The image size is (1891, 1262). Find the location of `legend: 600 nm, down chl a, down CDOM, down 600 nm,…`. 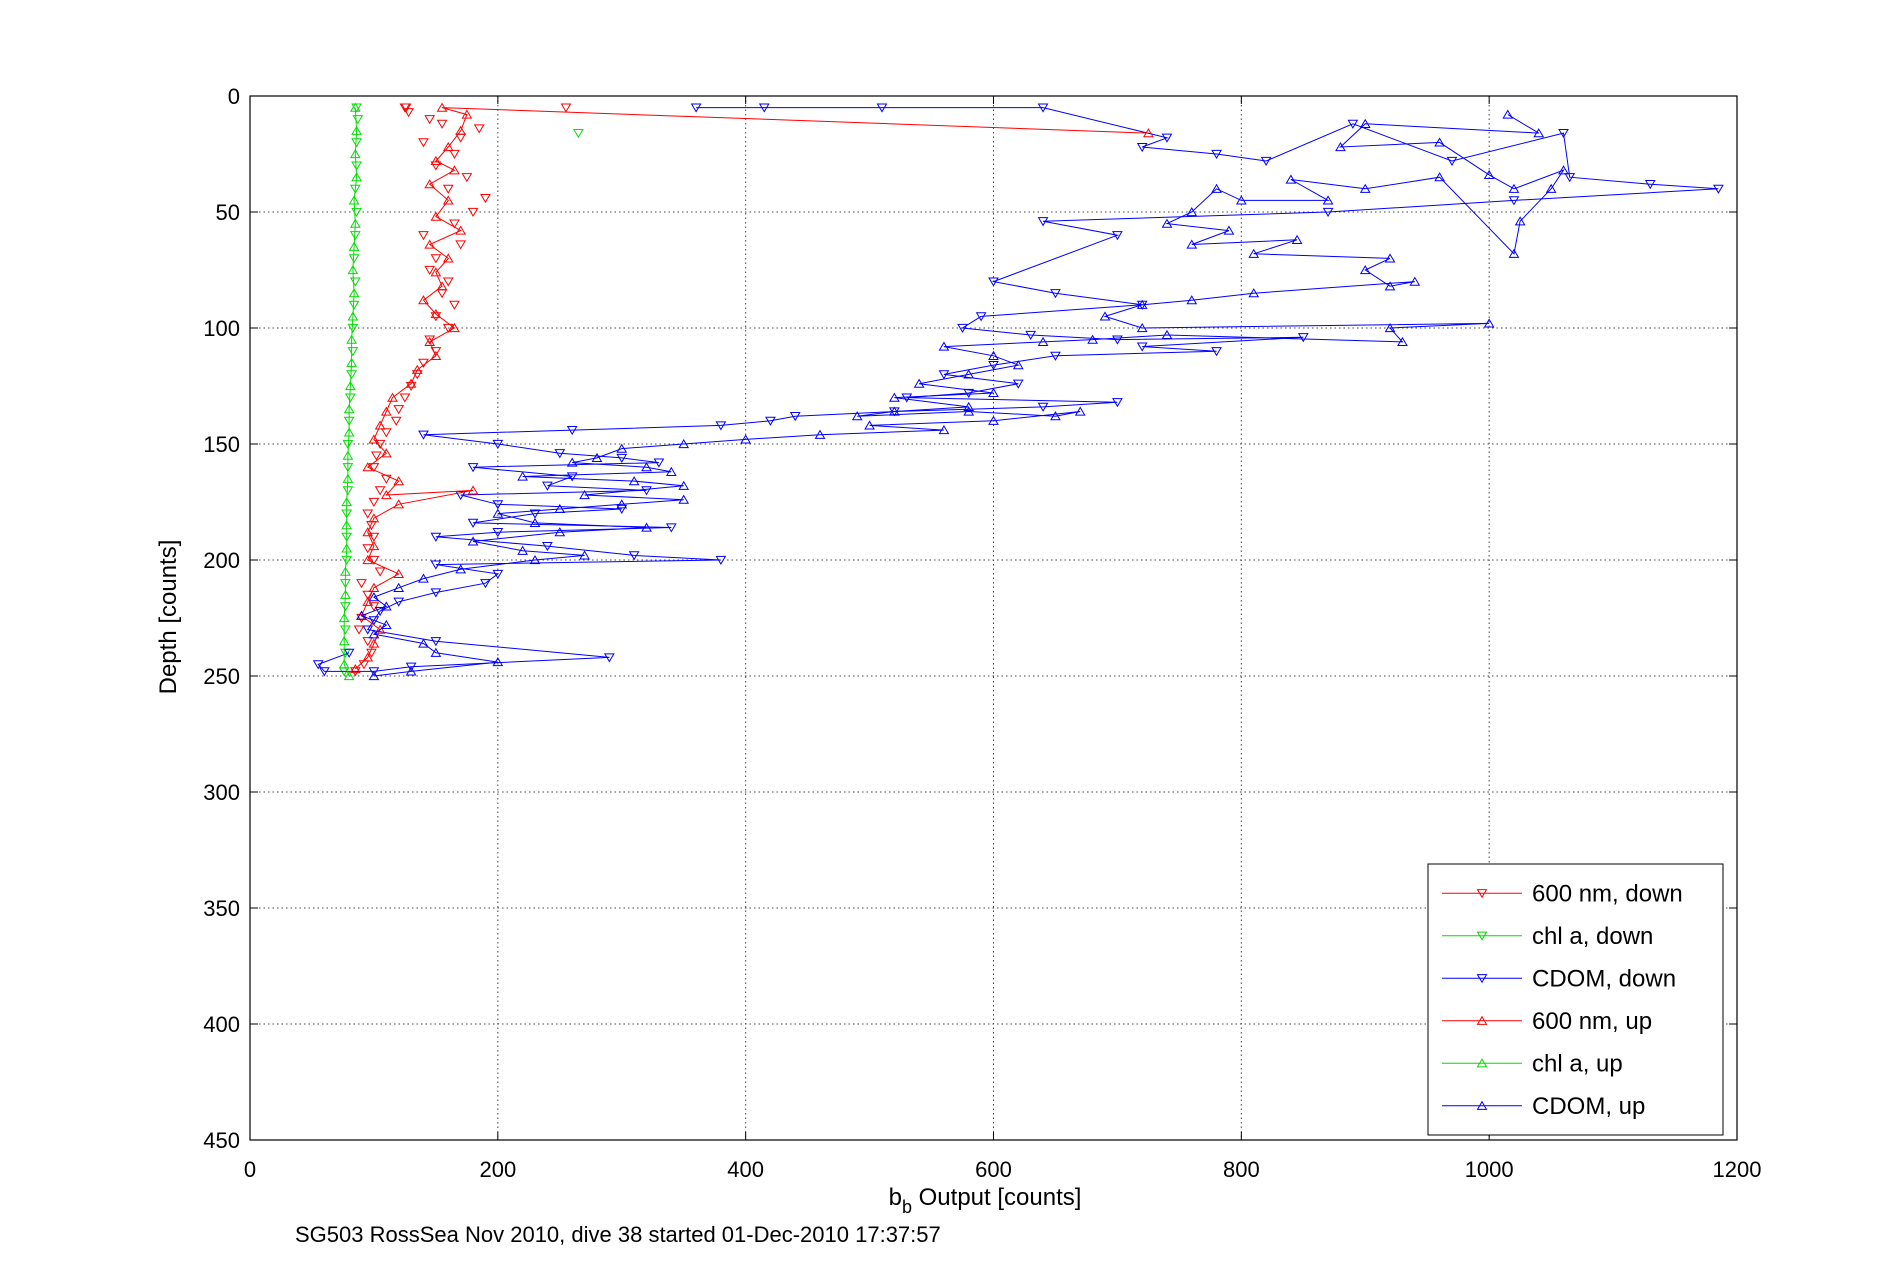

legend: 600 nm, down chl a, down CDOM, down 600 nm,… is located at coordinates (1575, 999).